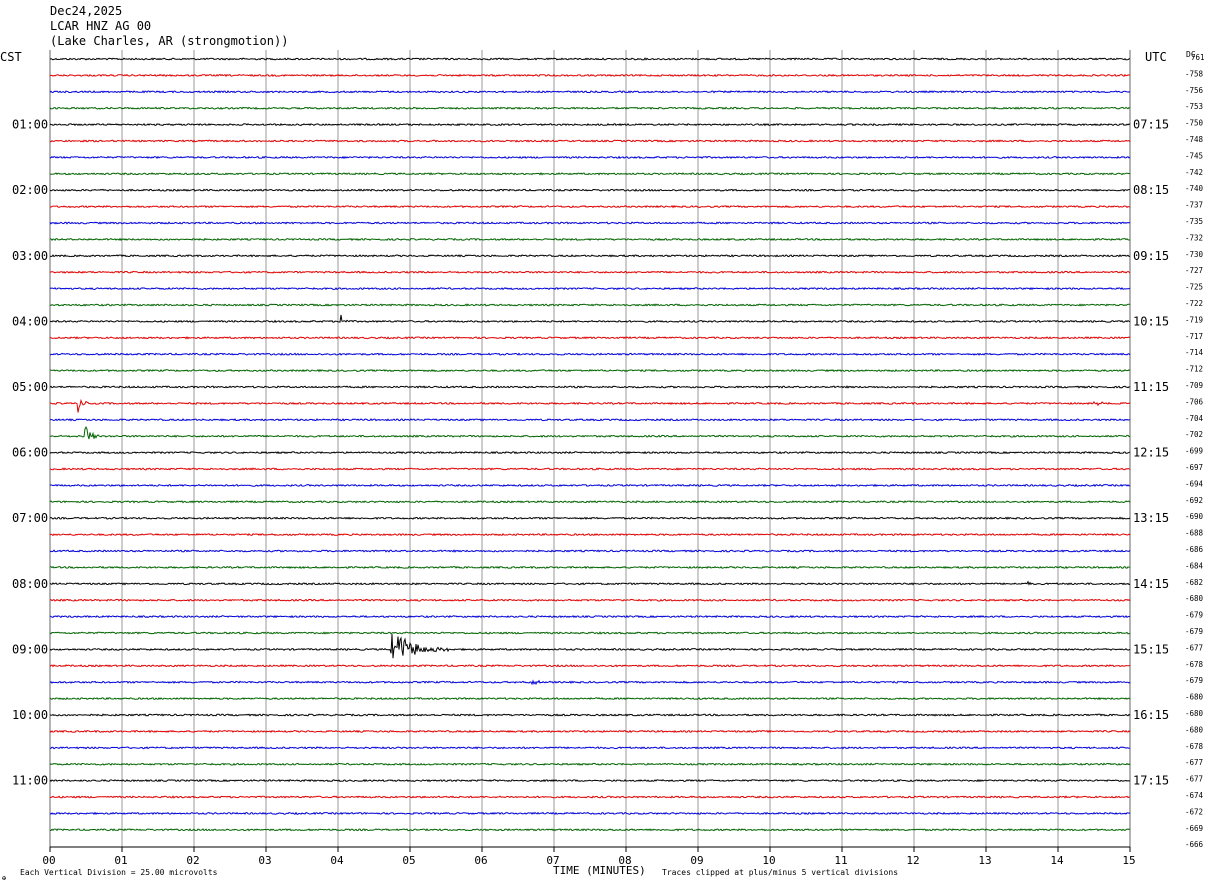  What do you see at coordinates (1194, 172) in the screenshot?
I see `dc-offset-label: -742` at bounding box center [1194, 172].